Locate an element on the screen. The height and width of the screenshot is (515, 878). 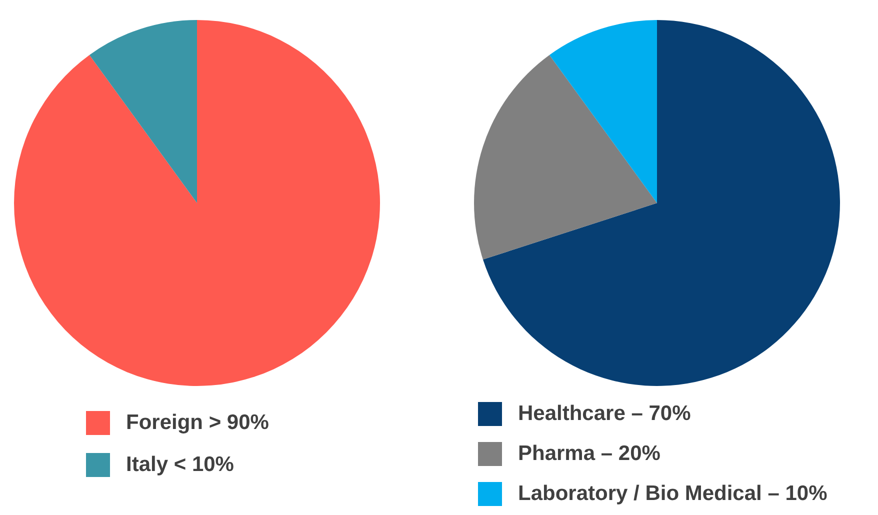
legend-label: Healthcare – 70% is located at coordinates (604, 414).